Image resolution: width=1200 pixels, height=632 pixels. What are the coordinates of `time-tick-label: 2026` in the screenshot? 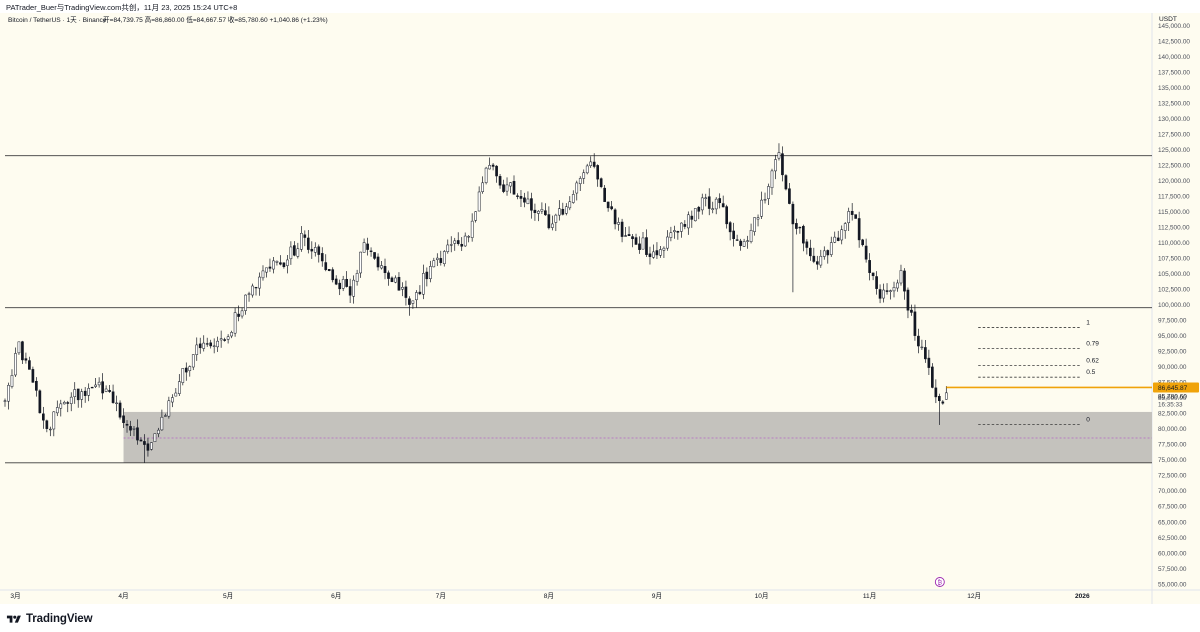 It's located at (1082, 596).